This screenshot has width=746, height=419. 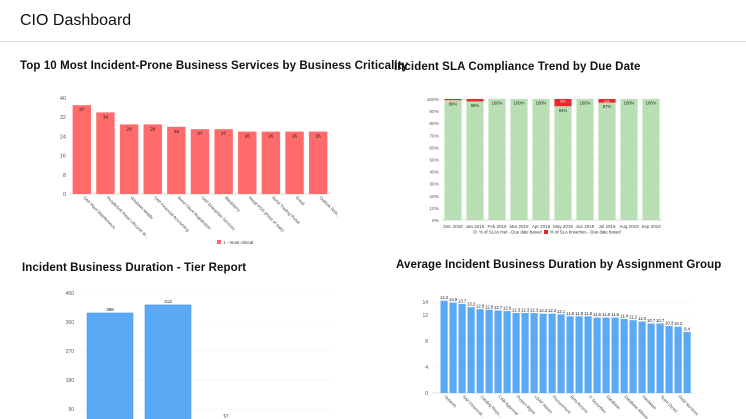 What do you see at coordinates (498, 307) in the screenshot?
I see `bar-value-label: 12.7` at bounding box center [498, 307].